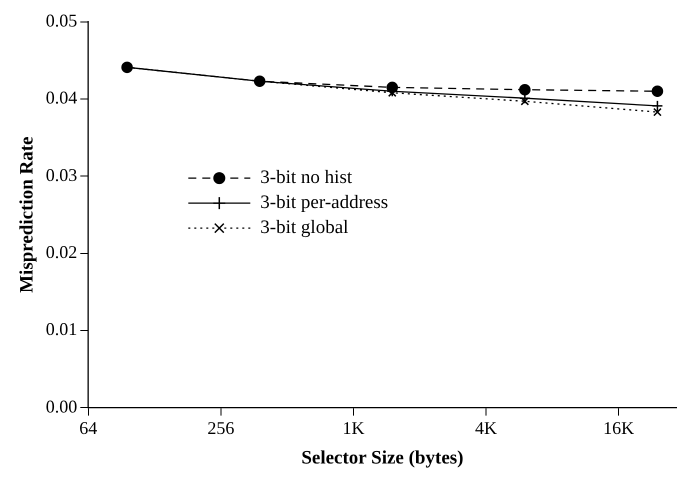  I want to click on x-tick-label: 16K, so click(618, 428).